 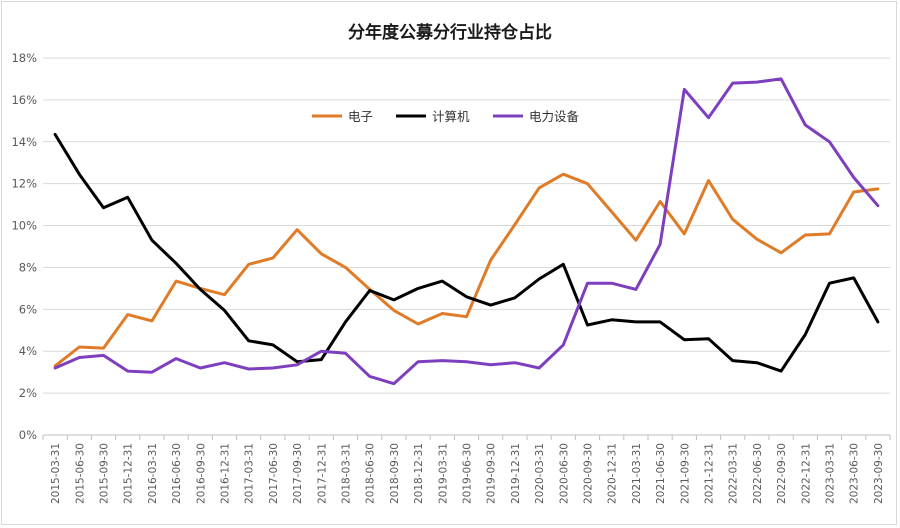 I want to click on legend: 电子 计算机 电力设备, so click(x=446, y=116).